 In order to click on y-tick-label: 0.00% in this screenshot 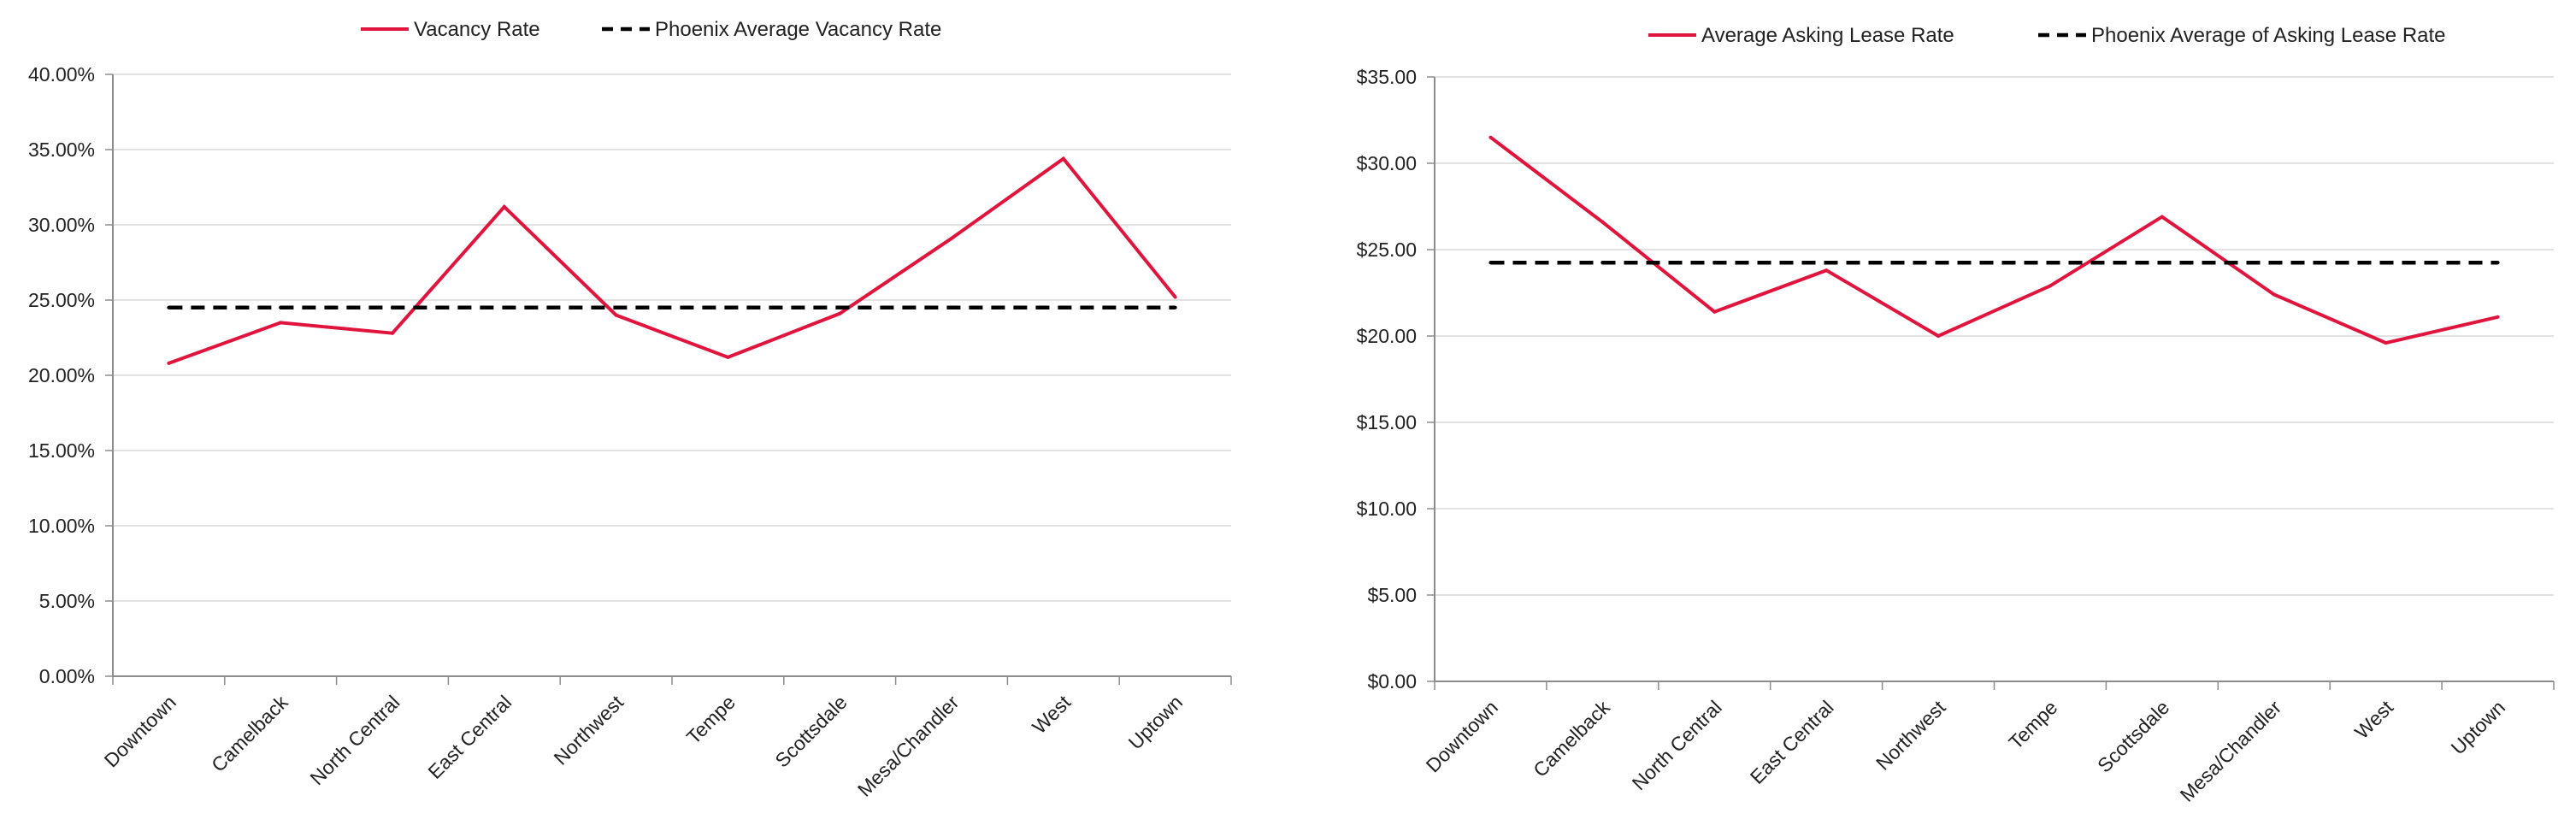, I will do `click(67, 676)`.